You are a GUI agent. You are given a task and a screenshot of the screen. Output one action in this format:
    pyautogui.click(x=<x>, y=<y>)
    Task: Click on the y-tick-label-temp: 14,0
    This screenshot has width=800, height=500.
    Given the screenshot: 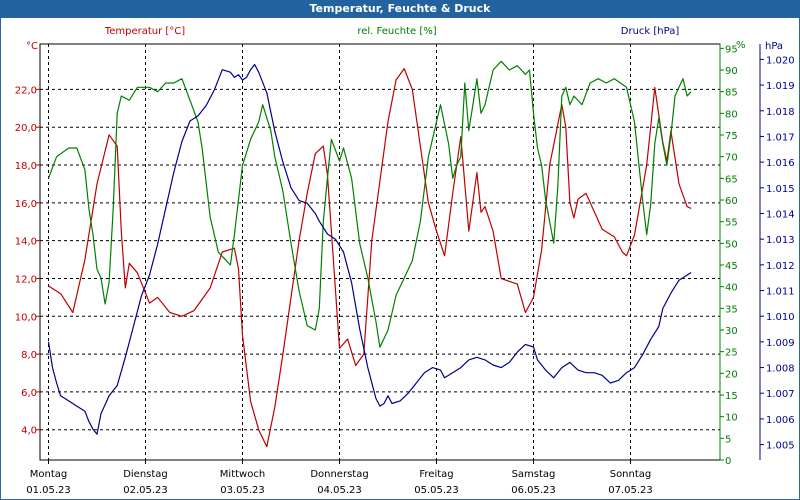 What is the action you would take?
    pyautogui.click(x=26, y=242)
    